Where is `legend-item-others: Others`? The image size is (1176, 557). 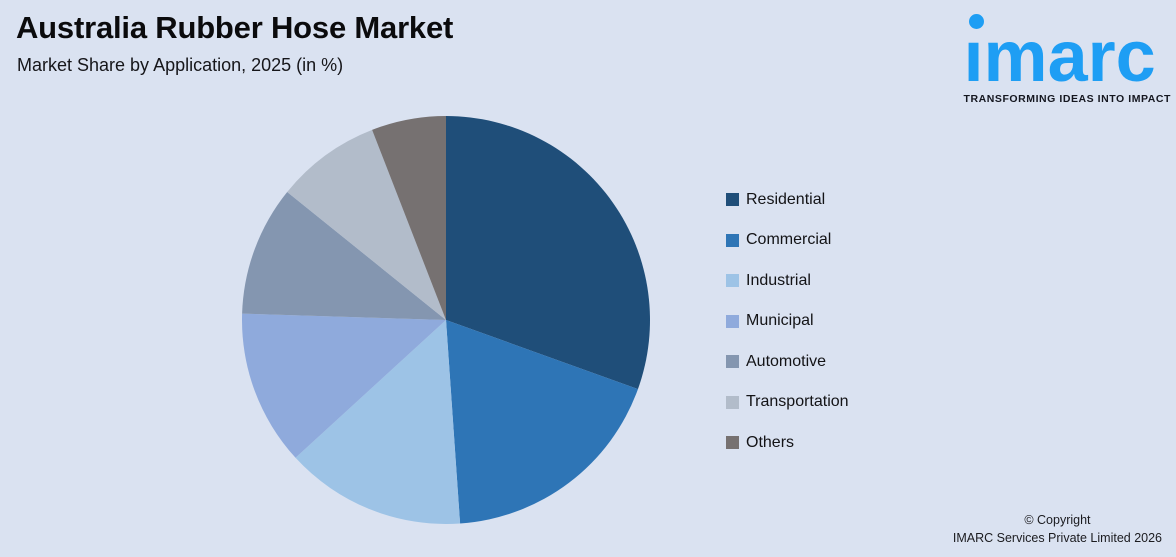
legend-item-others: Others is located at coordinates (787, 442).